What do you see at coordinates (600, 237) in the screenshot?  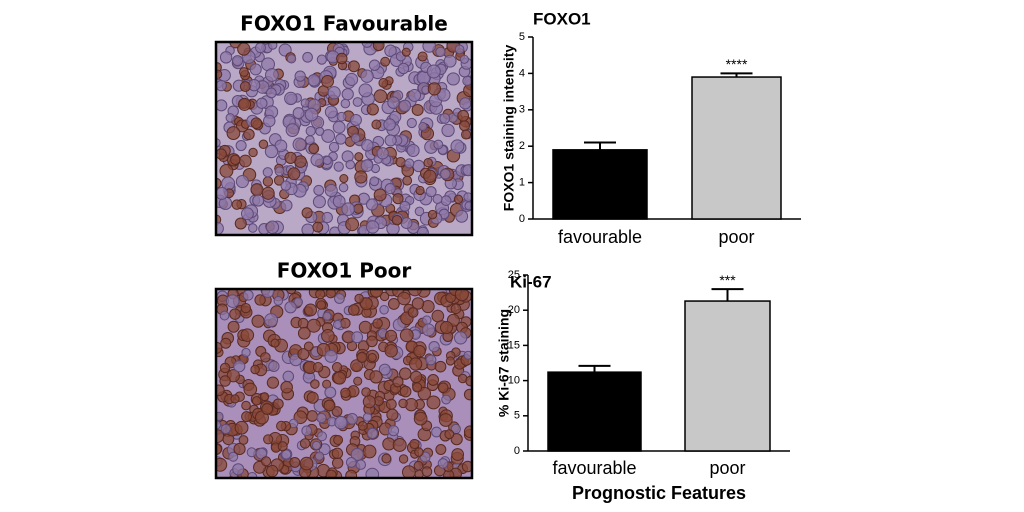 I see `x-tick-label: favourable` at bounding box center [600, 237].